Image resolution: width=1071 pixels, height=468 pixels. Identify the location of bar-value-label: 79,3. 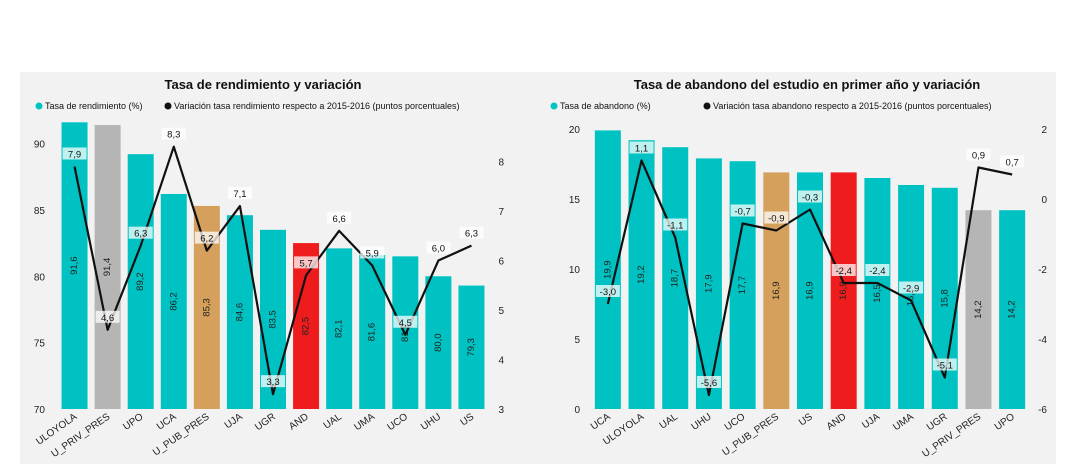
(471, 347).